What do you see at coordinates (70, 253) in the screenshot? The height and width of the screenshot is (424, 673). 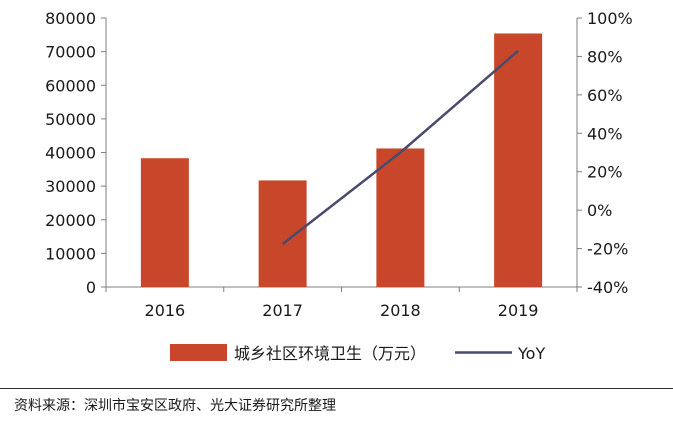 I see `y-left-tick-label: 10000` at bounding box center [70, 253].